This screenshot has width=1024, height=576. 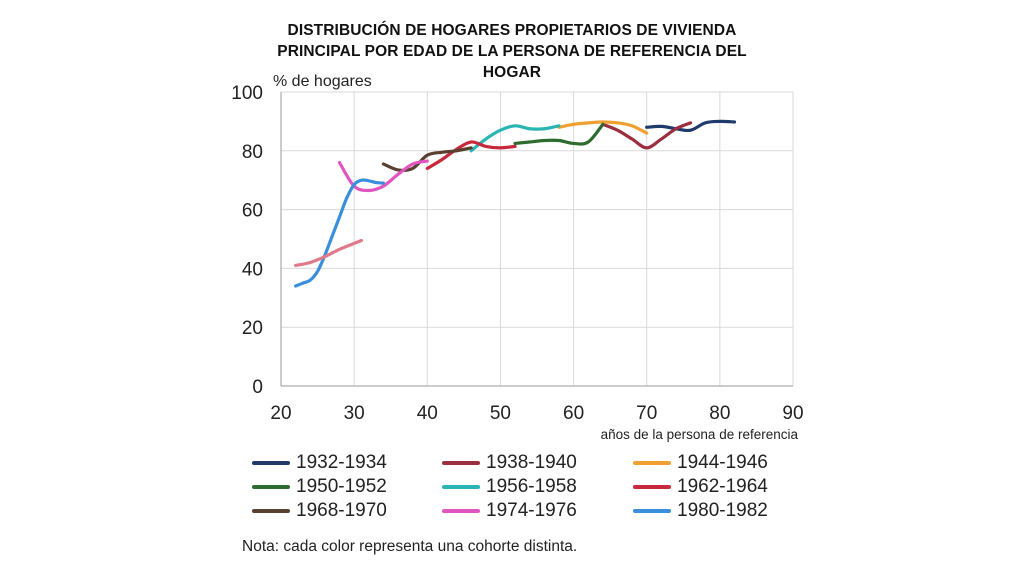 I want to click on series-line-1962-1964, so click(x=471, y=155).